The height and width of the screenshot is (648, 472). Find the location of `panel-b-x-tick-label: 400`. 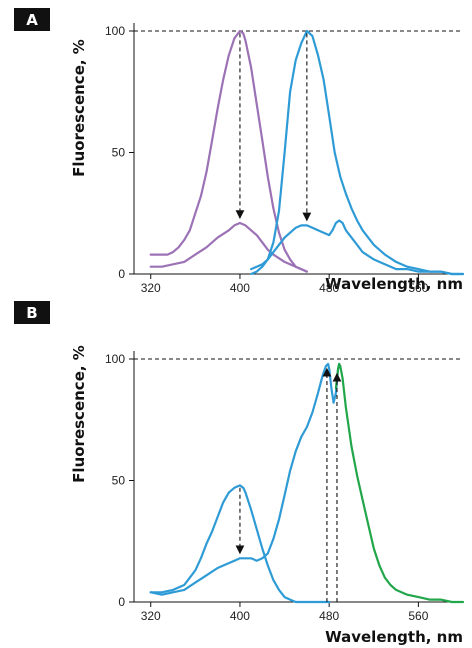

panel-b-x-tick-label: 400 is located at coordinates (240, 616).